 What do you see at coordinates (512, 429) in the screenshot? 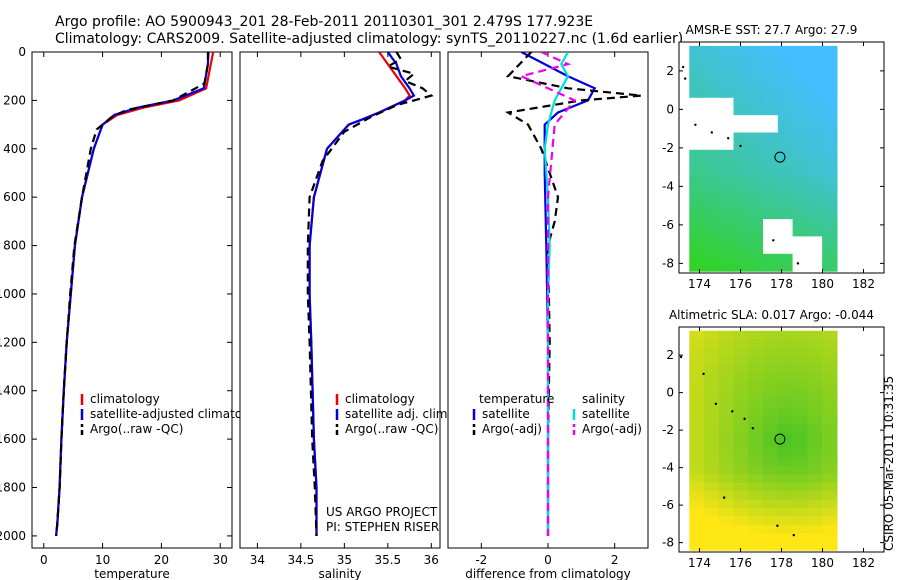
I see `legend-label: Argo(-adj)` at bounding box center [512, 429].